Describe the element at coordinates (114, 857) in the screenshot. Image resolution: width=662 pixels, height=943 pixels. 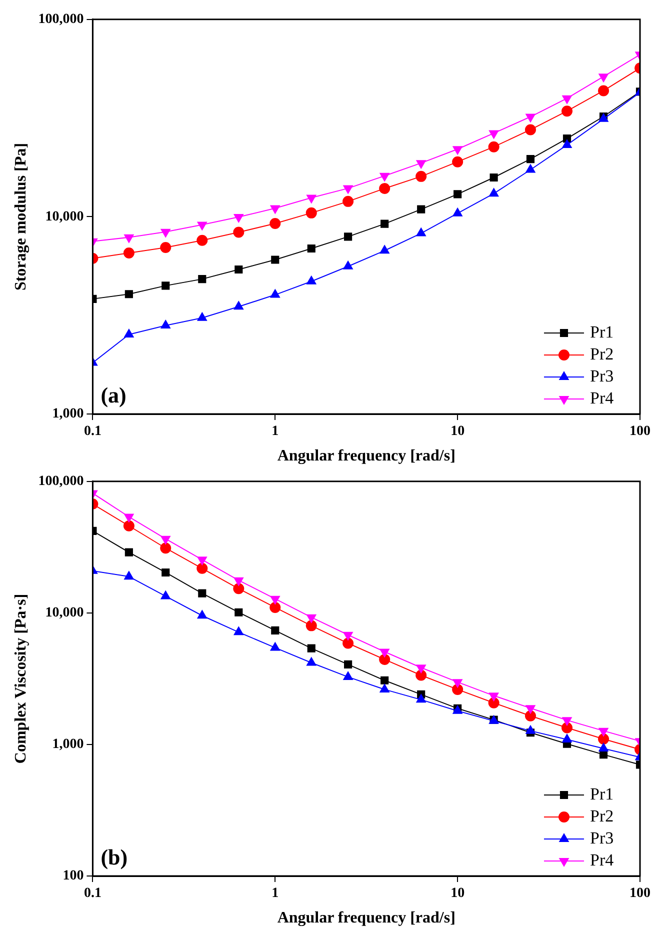
I see `annotation: (b)` at that location.